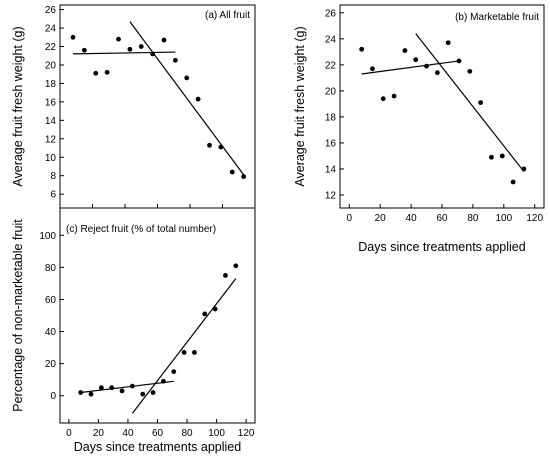 This screenshot has width=550, height=458. Describe the element at coordinates (51, 158) in the screenshot. I see `y-tick-label: 10` at that location.